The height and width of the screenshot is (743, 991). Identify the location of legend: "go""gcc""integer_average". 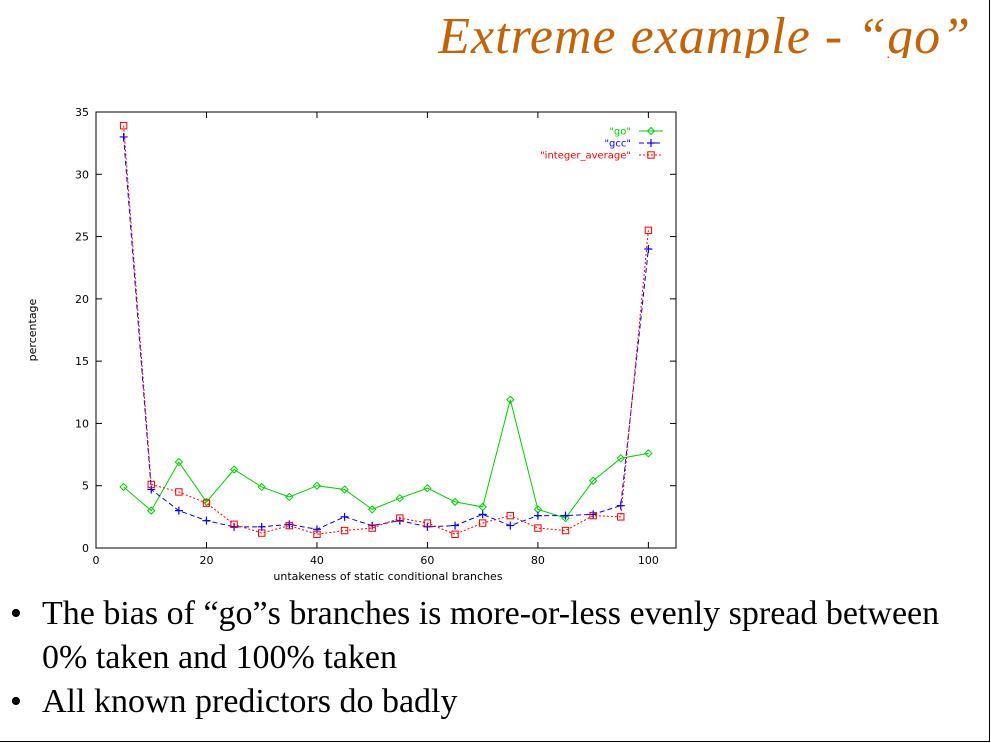
(601, 144).